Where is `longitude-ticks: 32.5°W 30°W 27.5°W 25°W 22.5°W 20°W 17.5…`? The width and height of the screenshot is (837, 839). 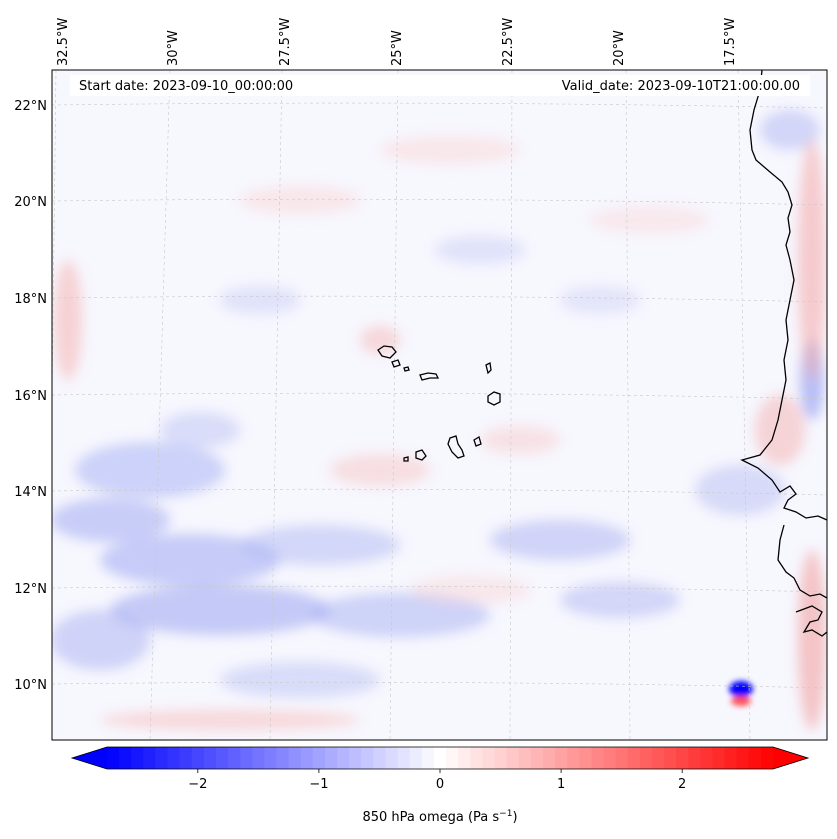
longitude-ticks: 32.5°W 30°W 27.5°W 25°W 22.5°W 20°W 17.5… is located at coordinates (397, 42).